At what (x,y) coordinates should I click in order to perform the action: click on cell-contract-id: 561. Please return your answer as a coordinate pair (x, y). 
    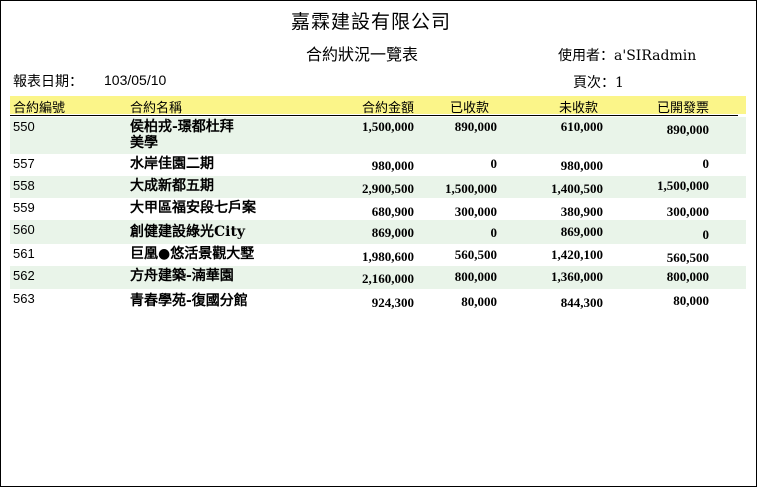
    Looking at the image, I should click on (24, 253).